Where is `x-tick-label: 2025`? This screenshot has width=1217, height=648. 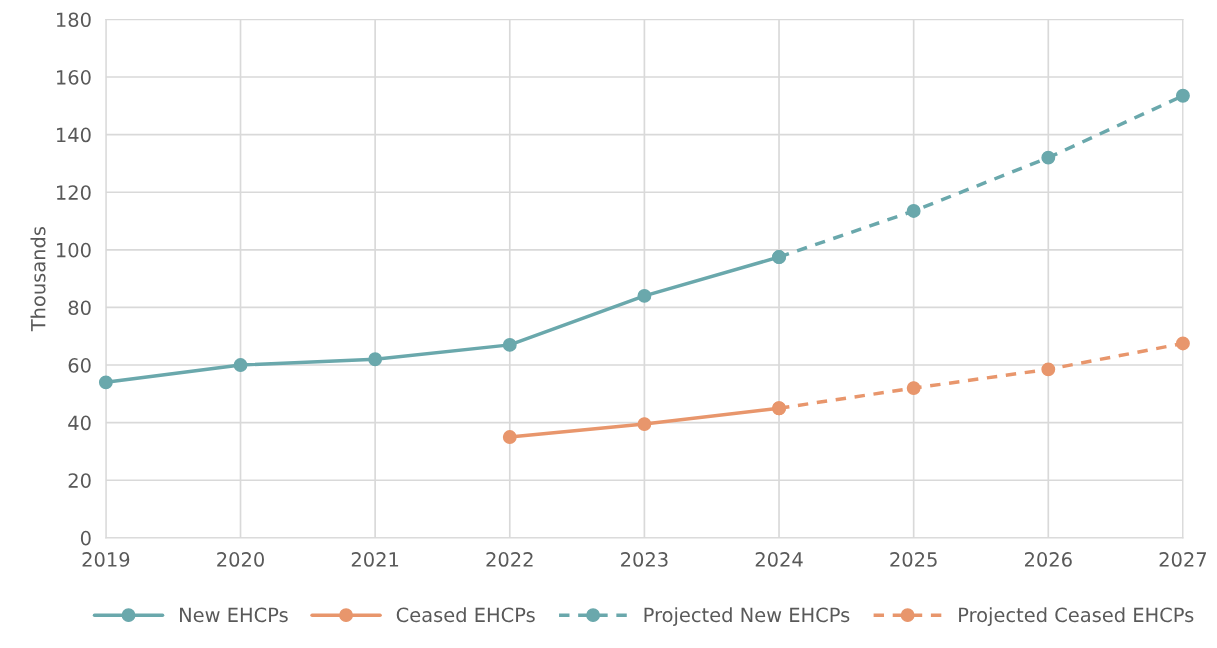
x-tick-label: 2025 is located at coordinates (913, 559).